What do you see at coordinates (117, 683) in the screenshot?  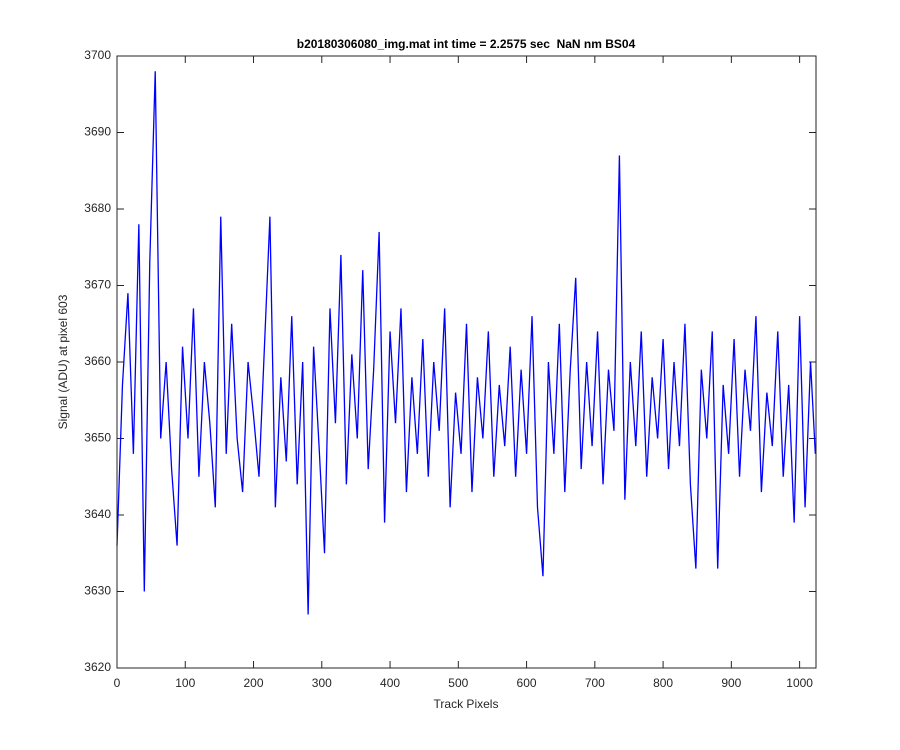 I see `x-tick-label: 0` at bounding box center [117, 683].